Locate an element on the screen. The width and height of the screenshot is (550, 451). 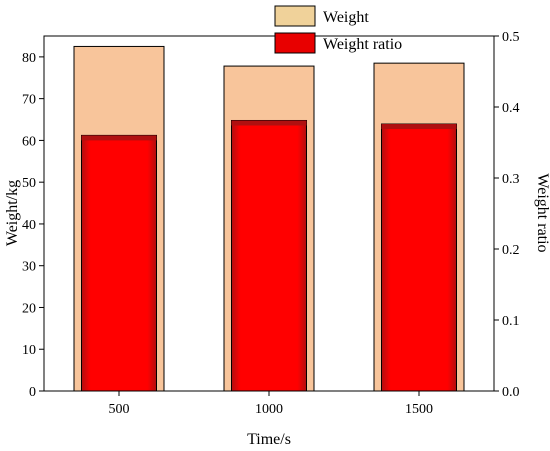
left-y-tick-label-10: 10 is located at coordinates (29, 350).